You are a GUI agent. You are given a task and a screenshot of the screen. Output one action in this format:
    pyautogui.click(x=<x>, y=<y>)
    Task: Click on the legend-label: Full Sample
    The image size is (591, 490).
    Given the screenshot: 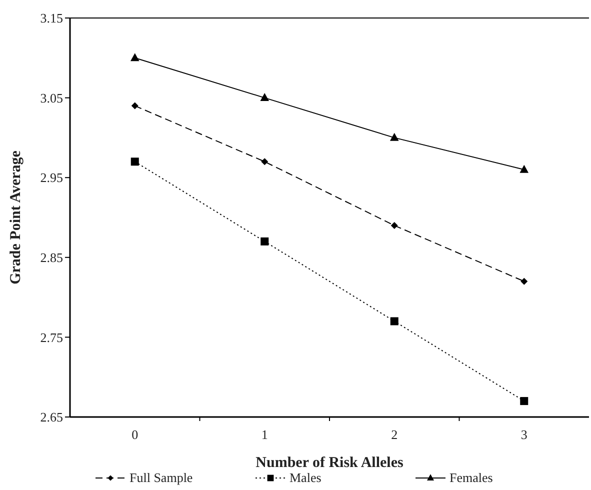 What is the action you would take?
    pyautogui.click(x=161, y=477)
    